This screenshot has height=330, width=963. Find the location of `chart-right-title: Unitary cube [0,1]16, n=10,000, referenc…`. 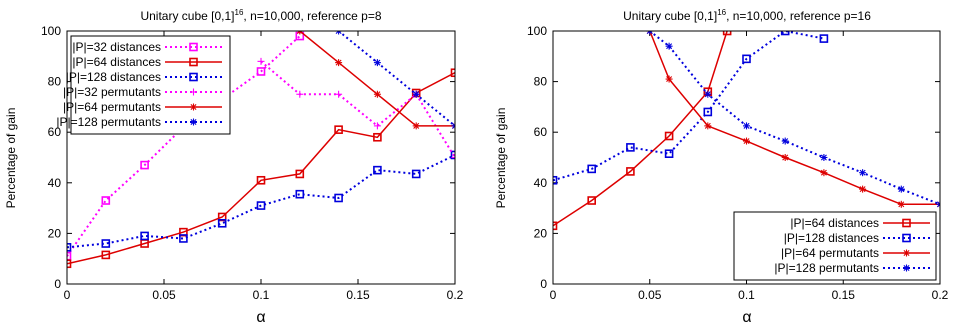

chart-right-title: Unitary cube [0,1]16, n=10,000, referenc… is located at coordinates (747, 15).